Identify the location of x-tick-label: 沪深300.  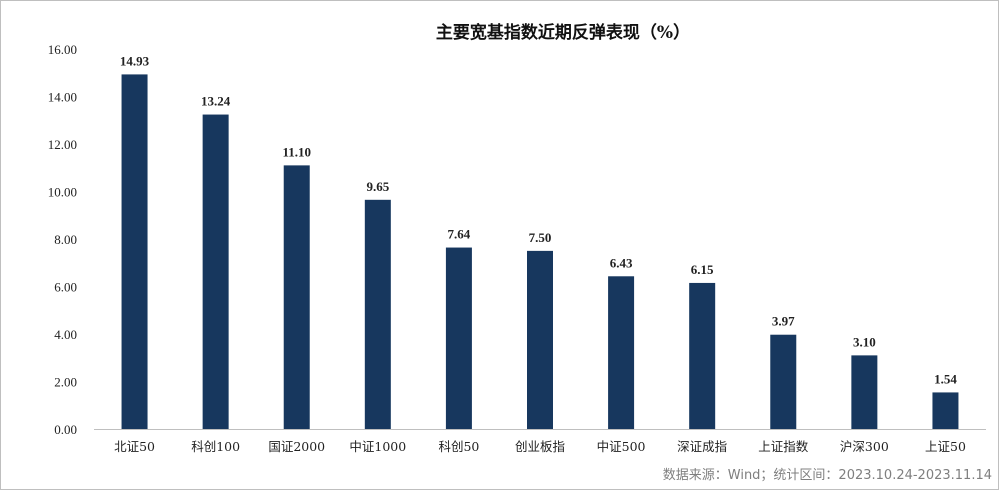
(864, 446).